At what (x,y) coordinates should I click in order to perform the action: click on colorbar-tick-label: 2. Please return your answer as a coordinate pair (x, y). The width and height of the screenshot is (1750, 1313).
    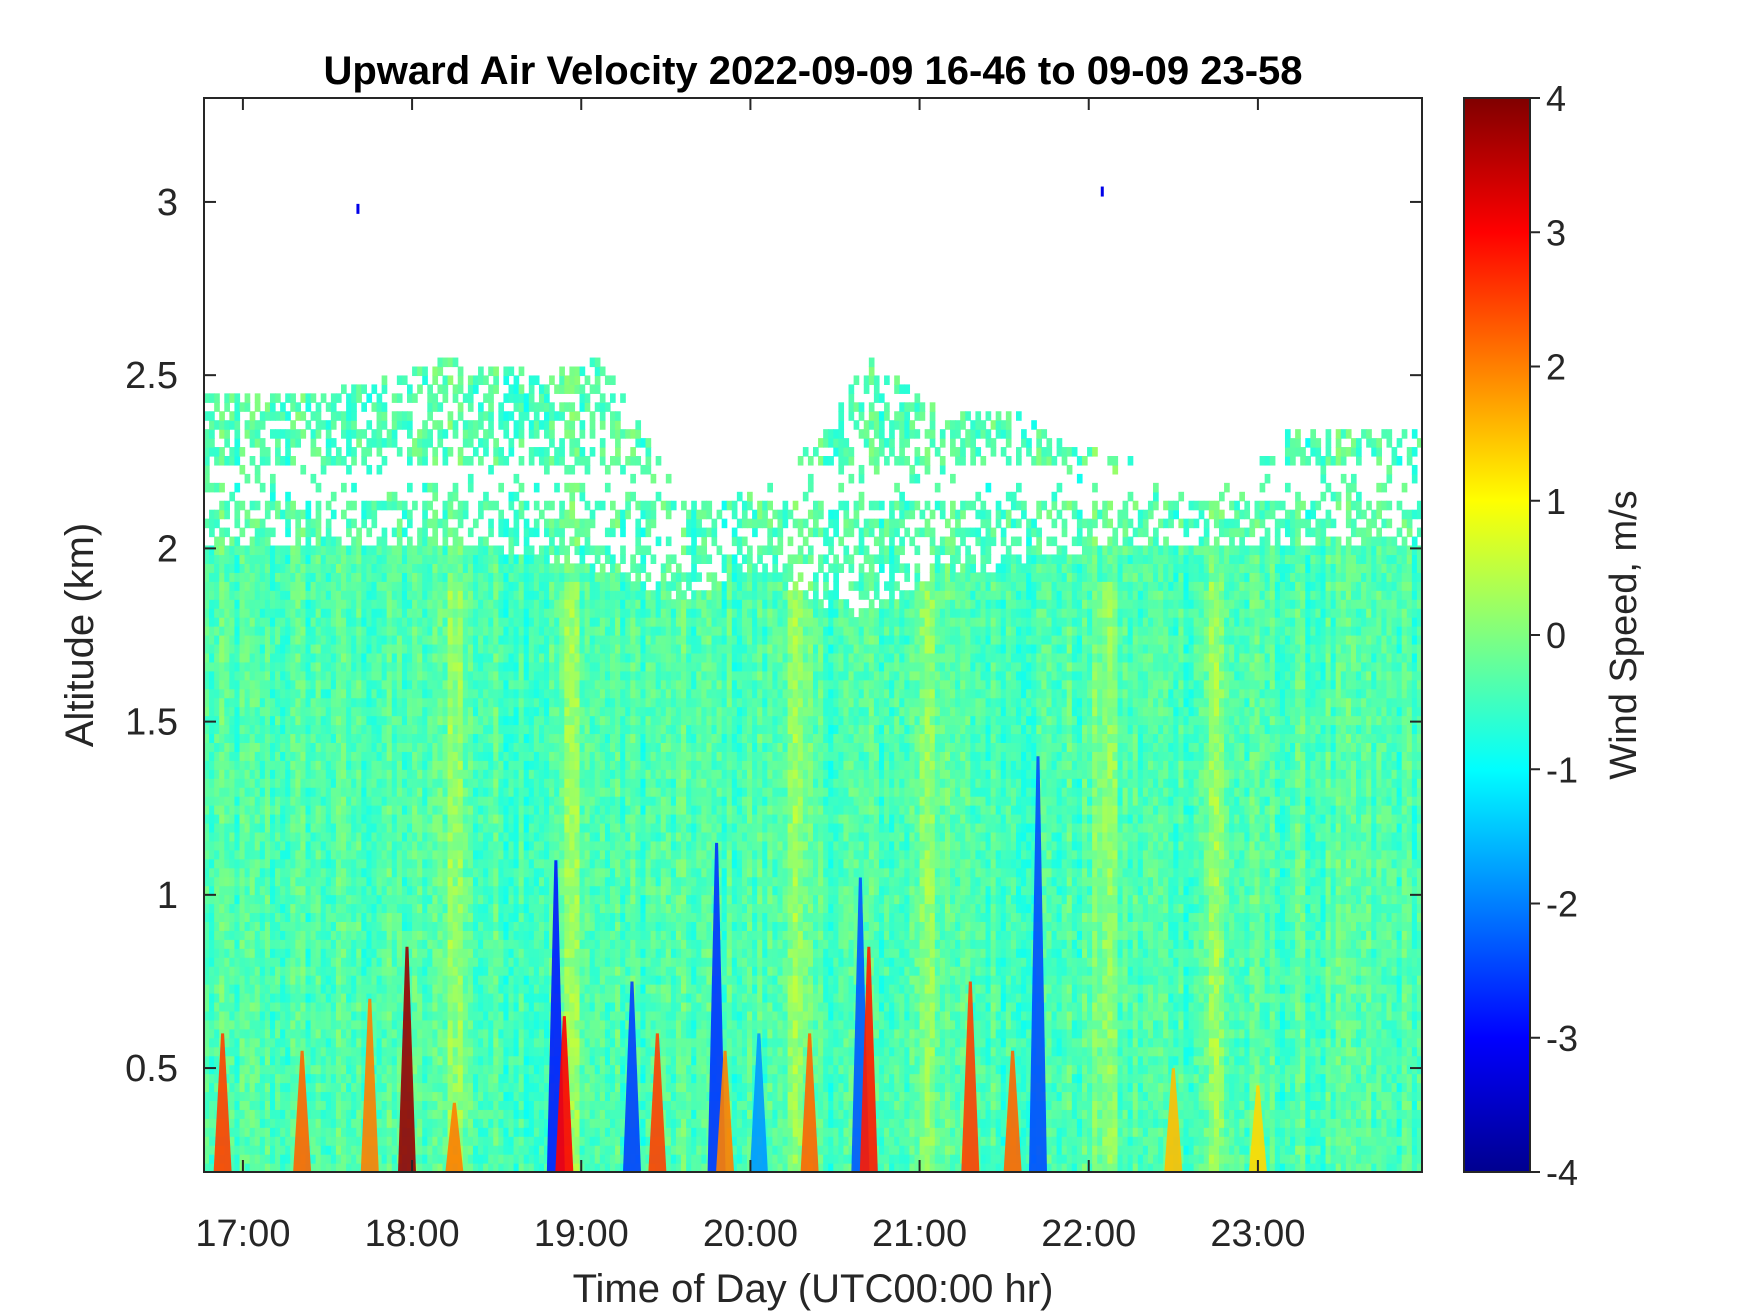
    Looking at the image, I should click on (1556, 367).